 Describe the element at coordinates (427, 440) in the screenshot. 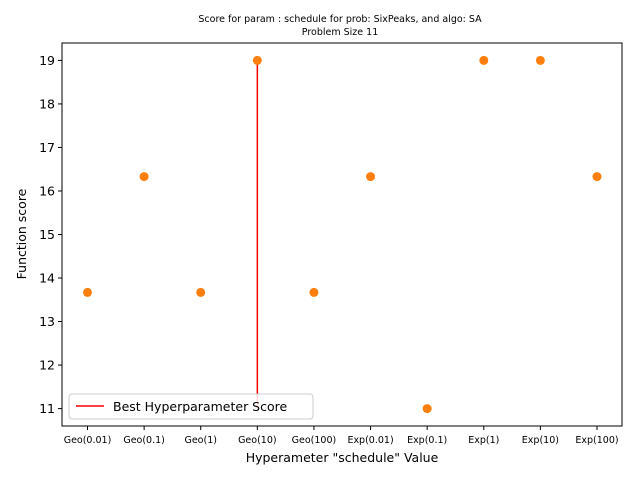

I see `x-tick-label: Exp(0.1)` at that location.